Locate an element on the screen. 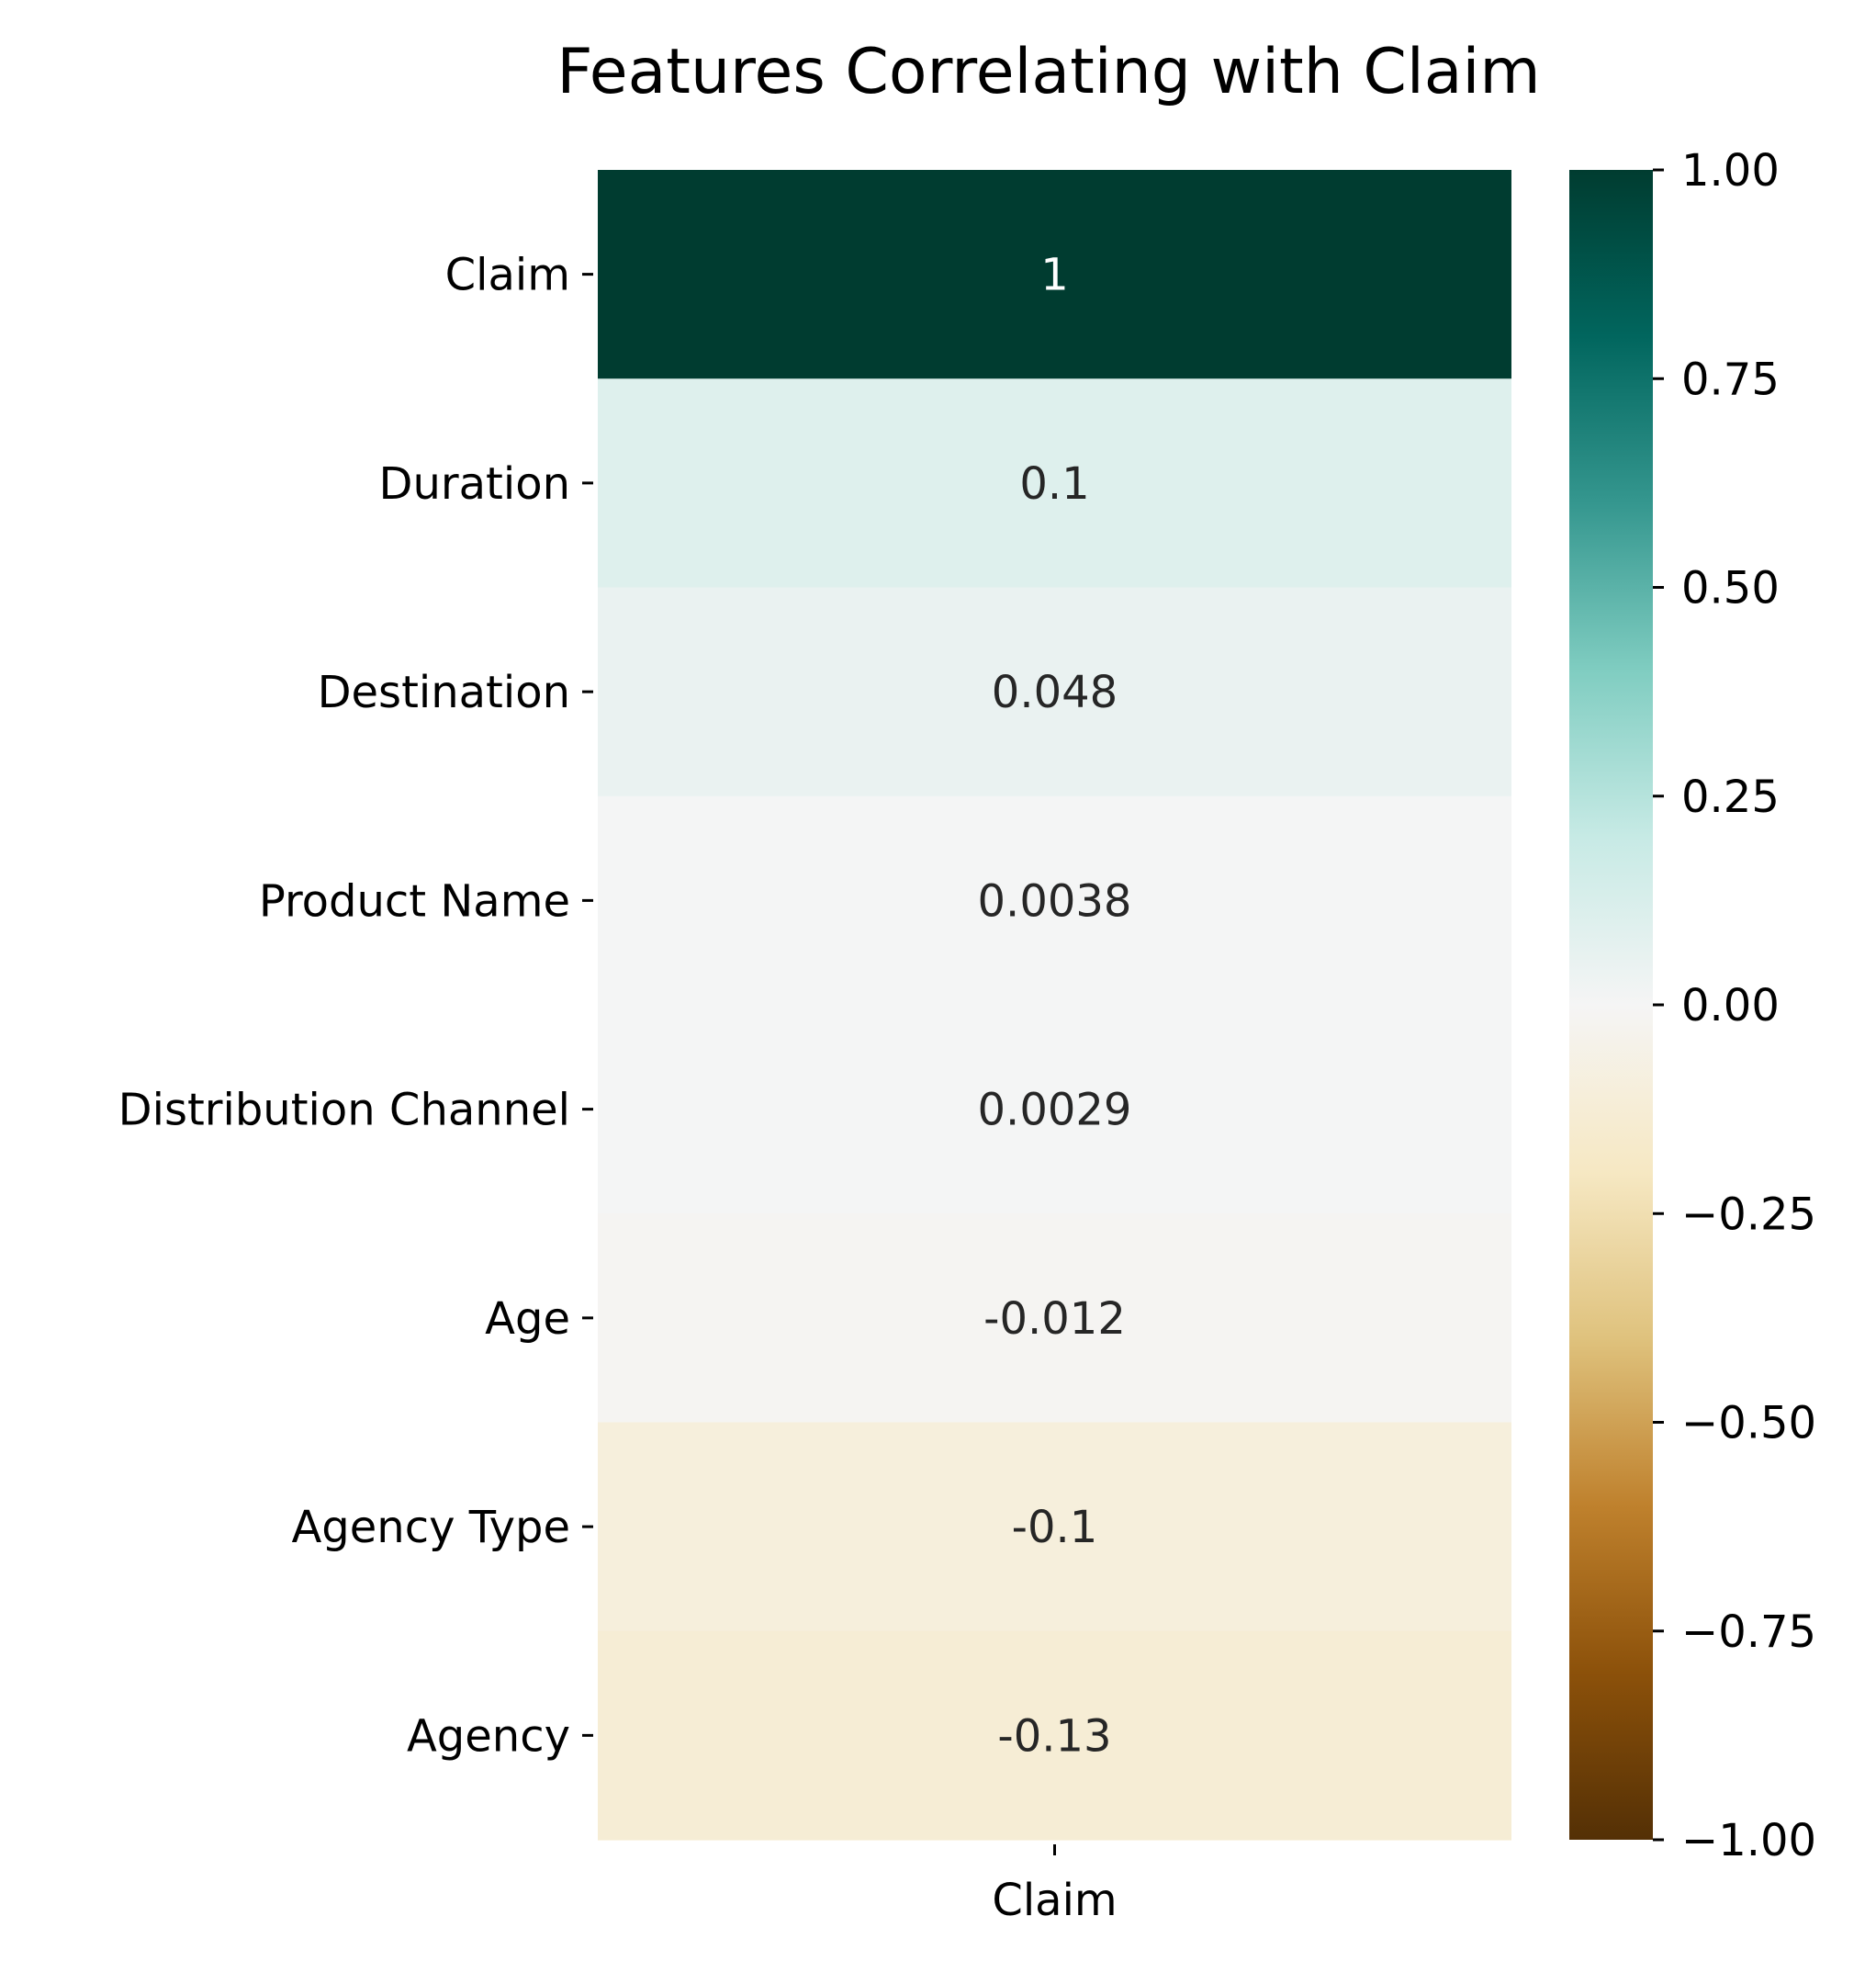 The height and width of the screenshot is (1961, 1876). y-tick-label: Claim is located at coordinates (507, 275).